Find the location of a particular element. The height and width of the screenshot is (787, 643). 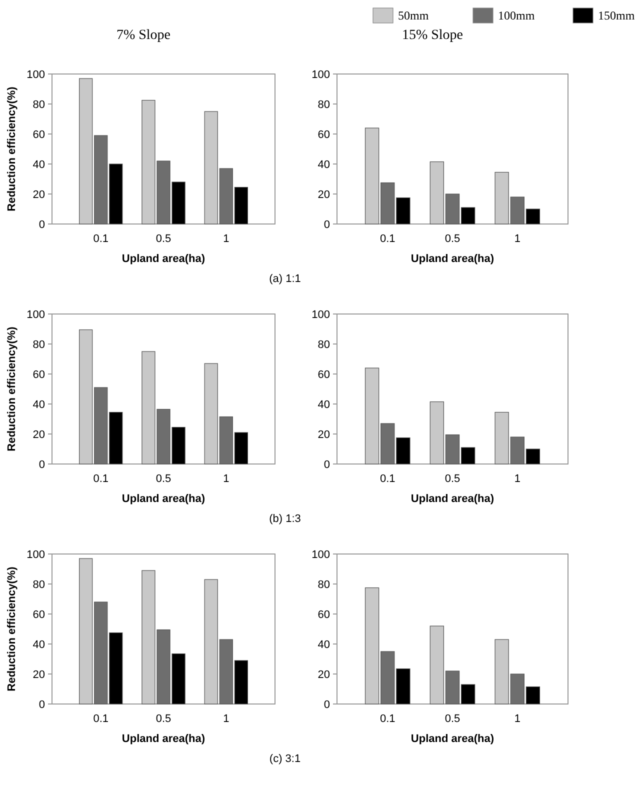

legend-label: 100mm is located at coordinates (517, 15).